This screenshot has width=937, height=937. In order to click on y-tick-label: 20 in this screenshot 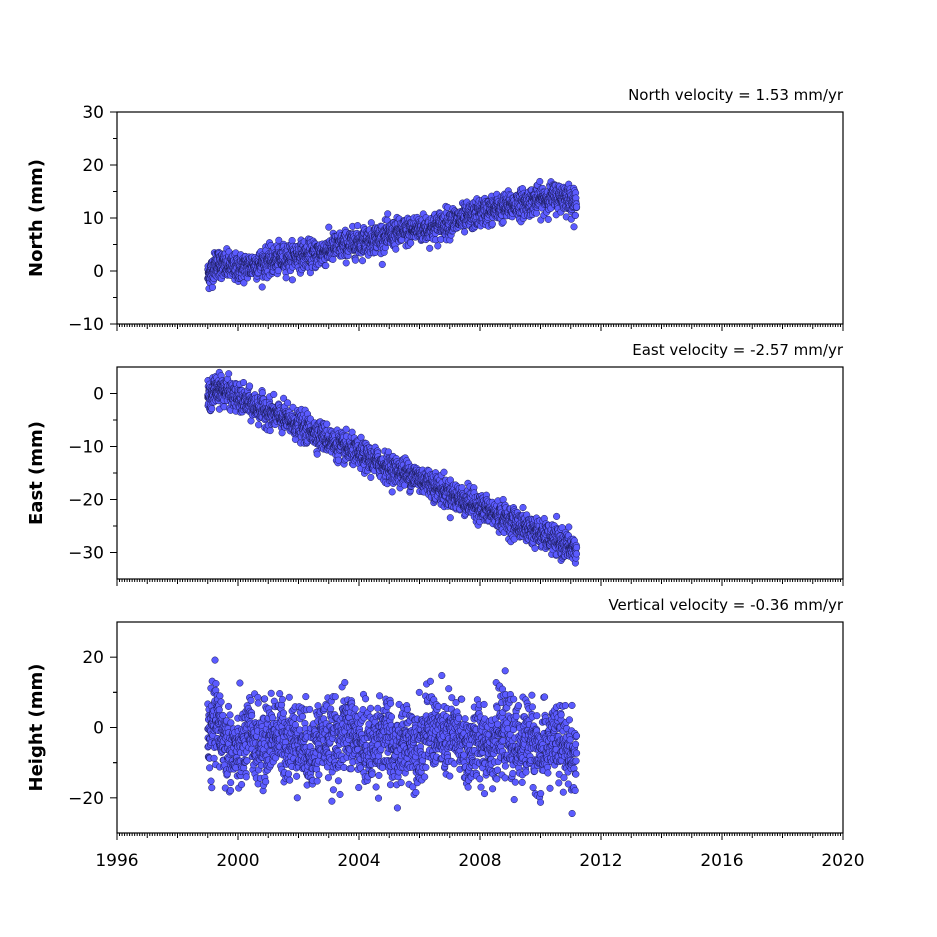, I will do `click(93, 166)`.